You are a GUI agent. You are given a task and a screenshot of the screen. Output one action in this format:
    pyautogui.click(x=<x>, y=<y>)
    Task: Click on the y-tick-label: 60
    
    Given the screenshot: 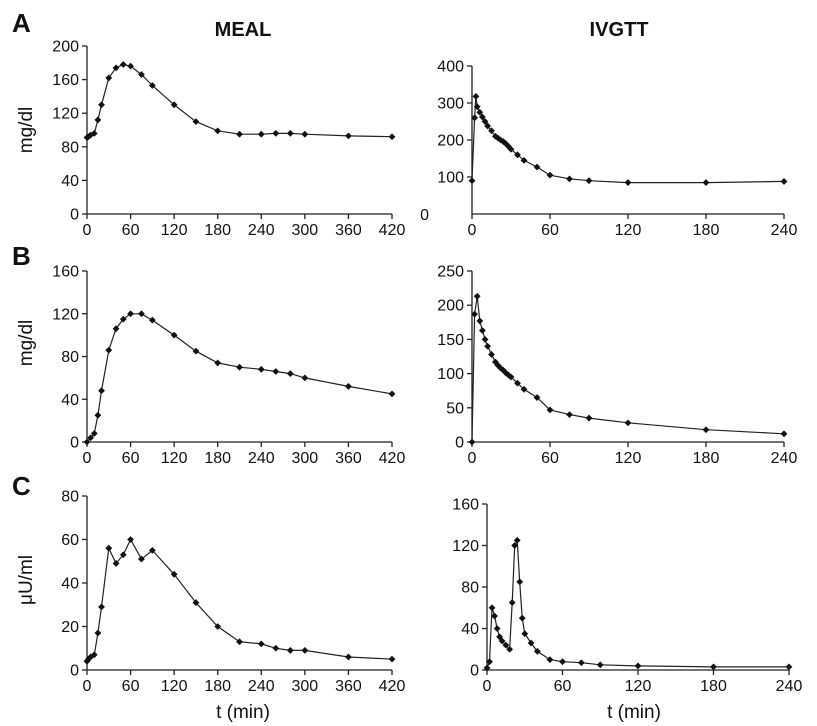 What is the action you would take?
    pyautogui.click(x=70, y=540)
    